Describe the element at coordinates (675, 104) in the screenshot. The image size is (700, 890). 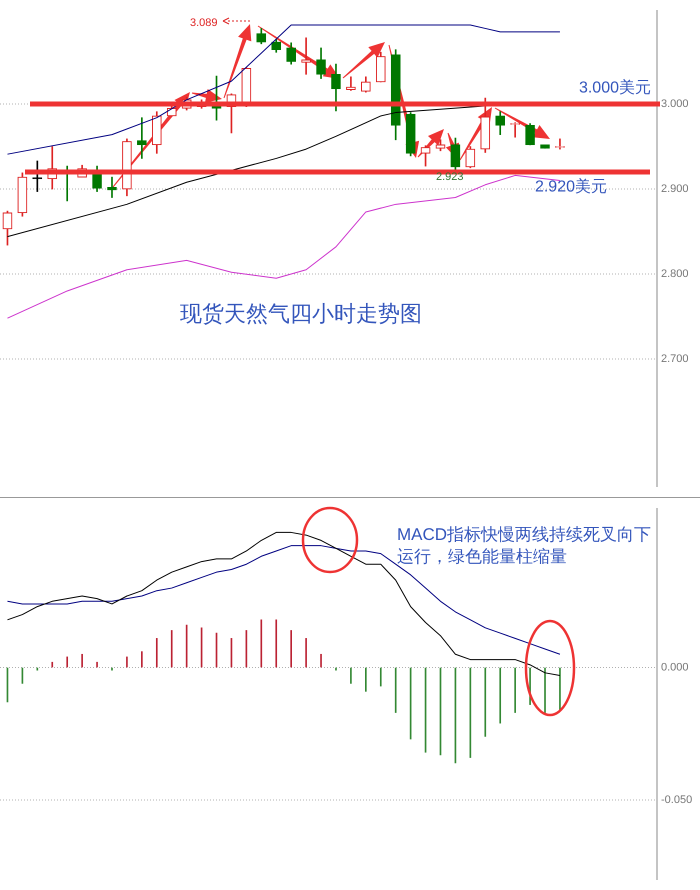
I see `y-tick-label: 3.000` at that location.